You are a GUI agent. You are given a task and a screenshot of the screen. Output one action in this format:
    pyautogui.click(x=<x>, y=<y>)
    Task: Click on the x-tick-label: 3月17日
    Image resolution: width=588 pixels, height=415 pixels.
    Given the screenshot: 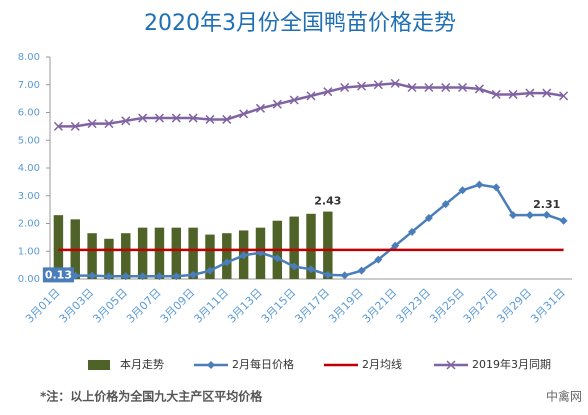 What is the action you would take?
    pyautogui.click(x=312, y=306)
    